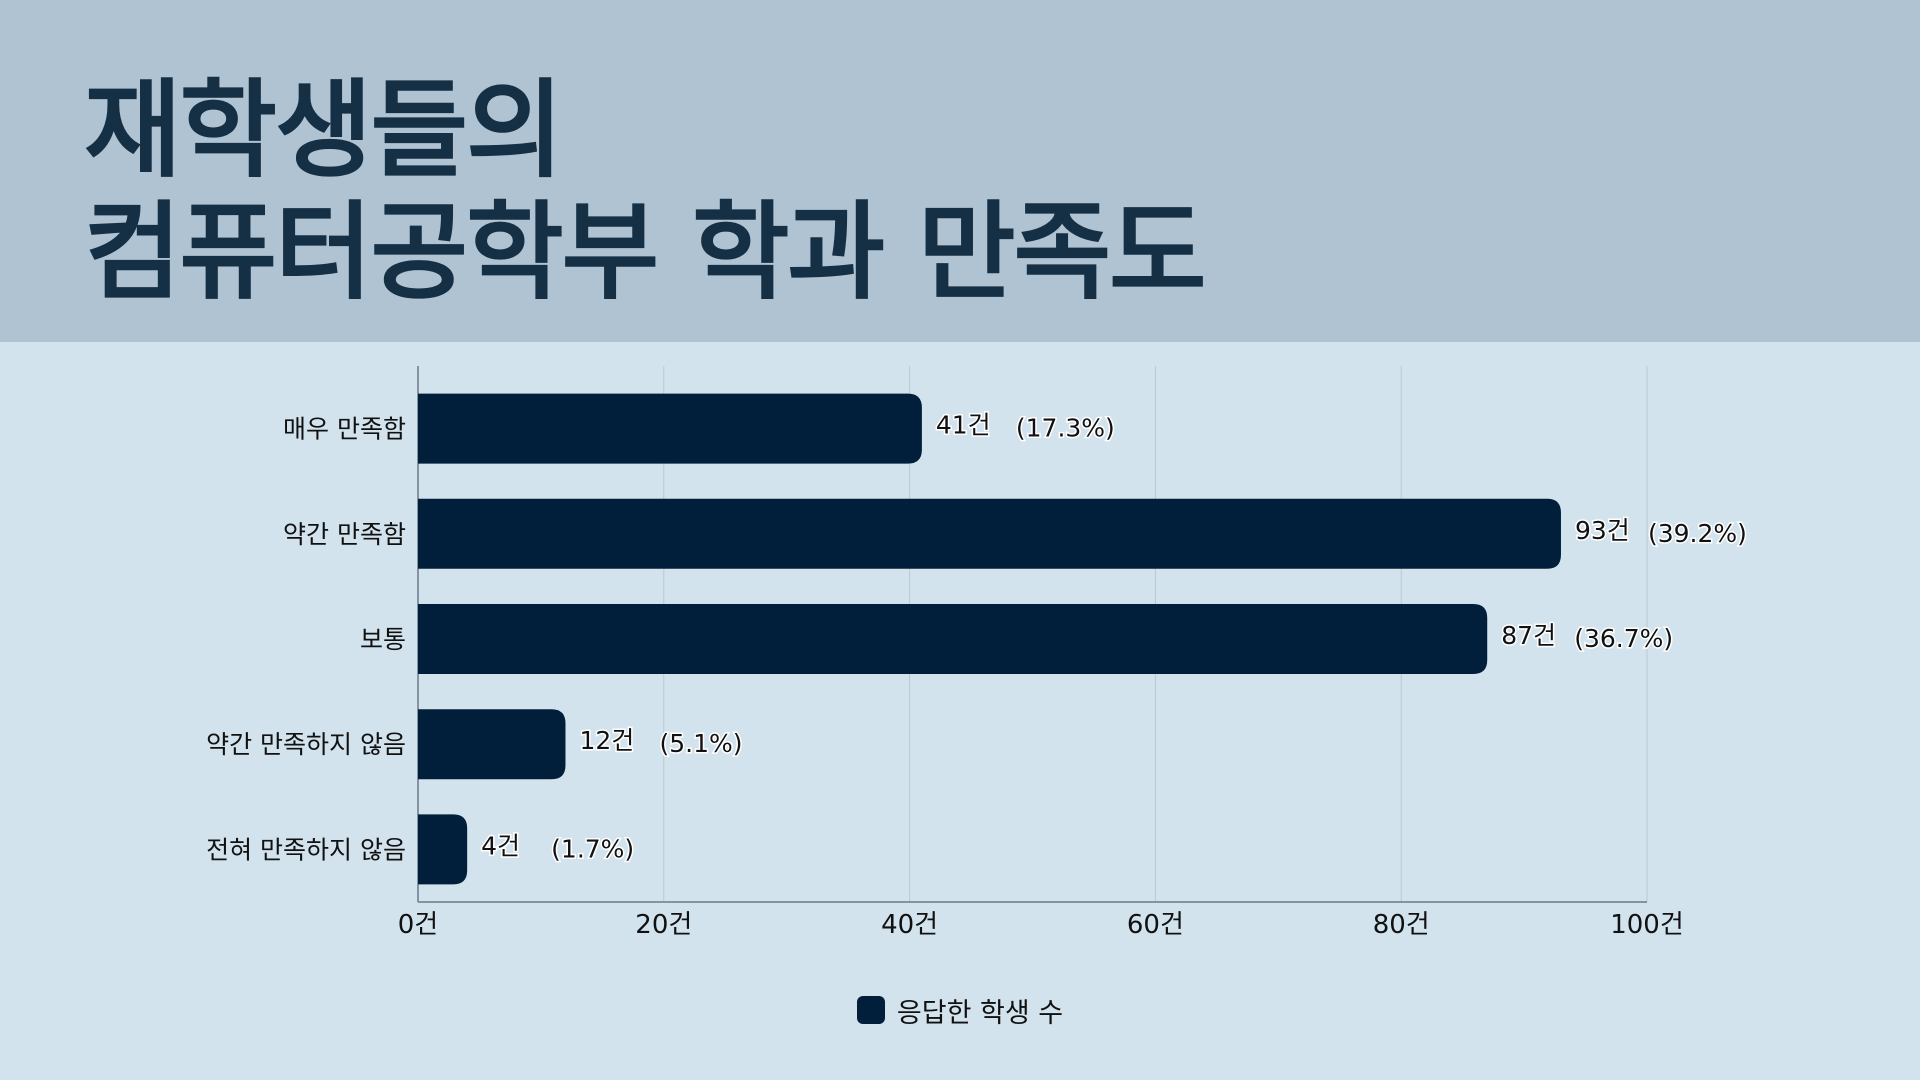 The width and height of the screenshot is (1920, 1080). What do you see at coordinates (1602, 530) in the screenshot?
I see `value-label: 93건` at bounding box center [1602, 530].